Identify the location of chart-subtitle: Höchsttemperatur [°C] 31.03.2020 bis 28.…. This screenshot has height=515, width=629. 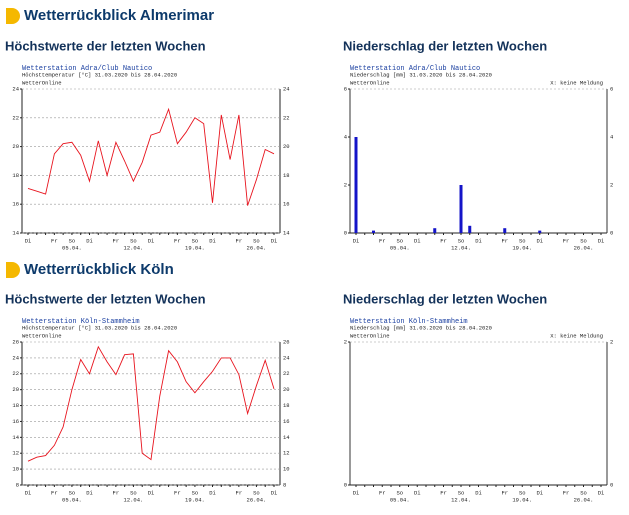
(99, 327).